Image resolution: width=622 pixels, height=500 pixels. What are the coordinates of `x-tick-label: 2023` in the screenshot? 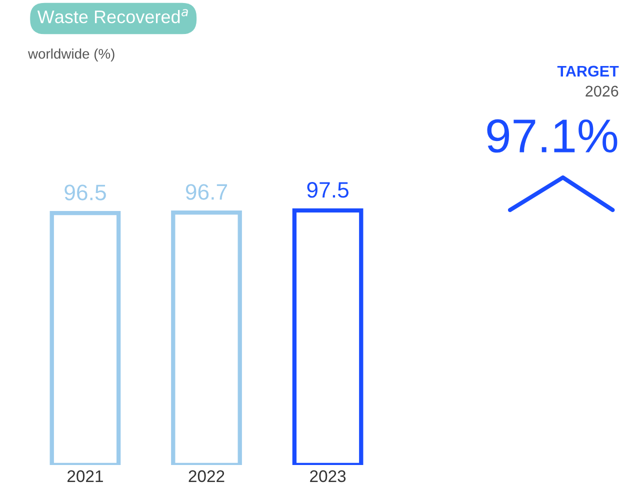 It's located at (328, 476).